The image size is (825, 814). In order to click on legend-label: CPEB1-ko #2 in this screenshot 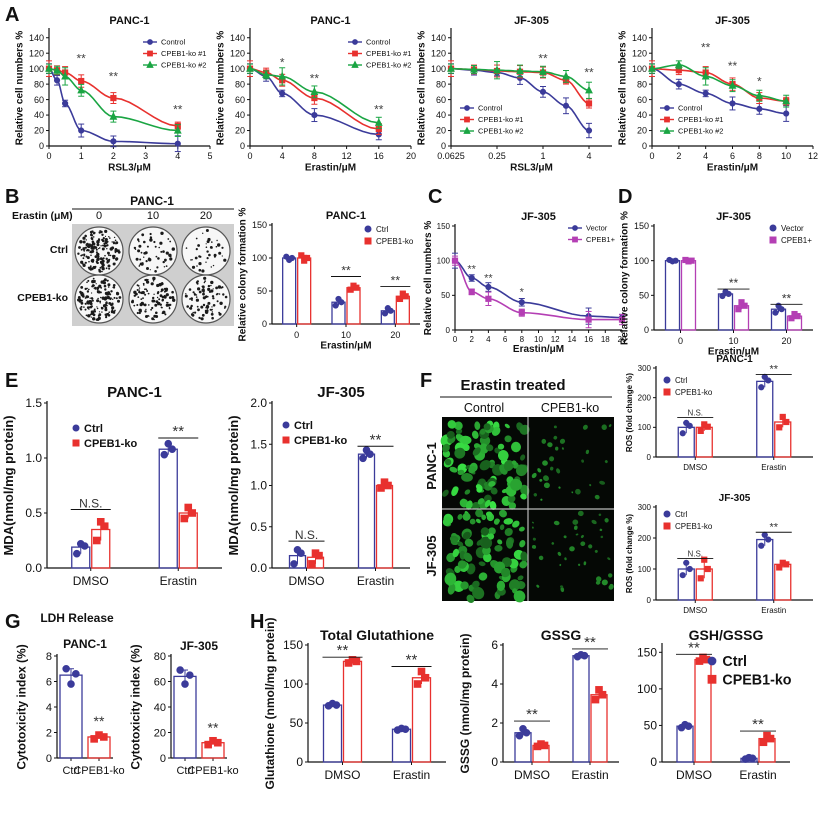, I will do `click(388, 65)`.